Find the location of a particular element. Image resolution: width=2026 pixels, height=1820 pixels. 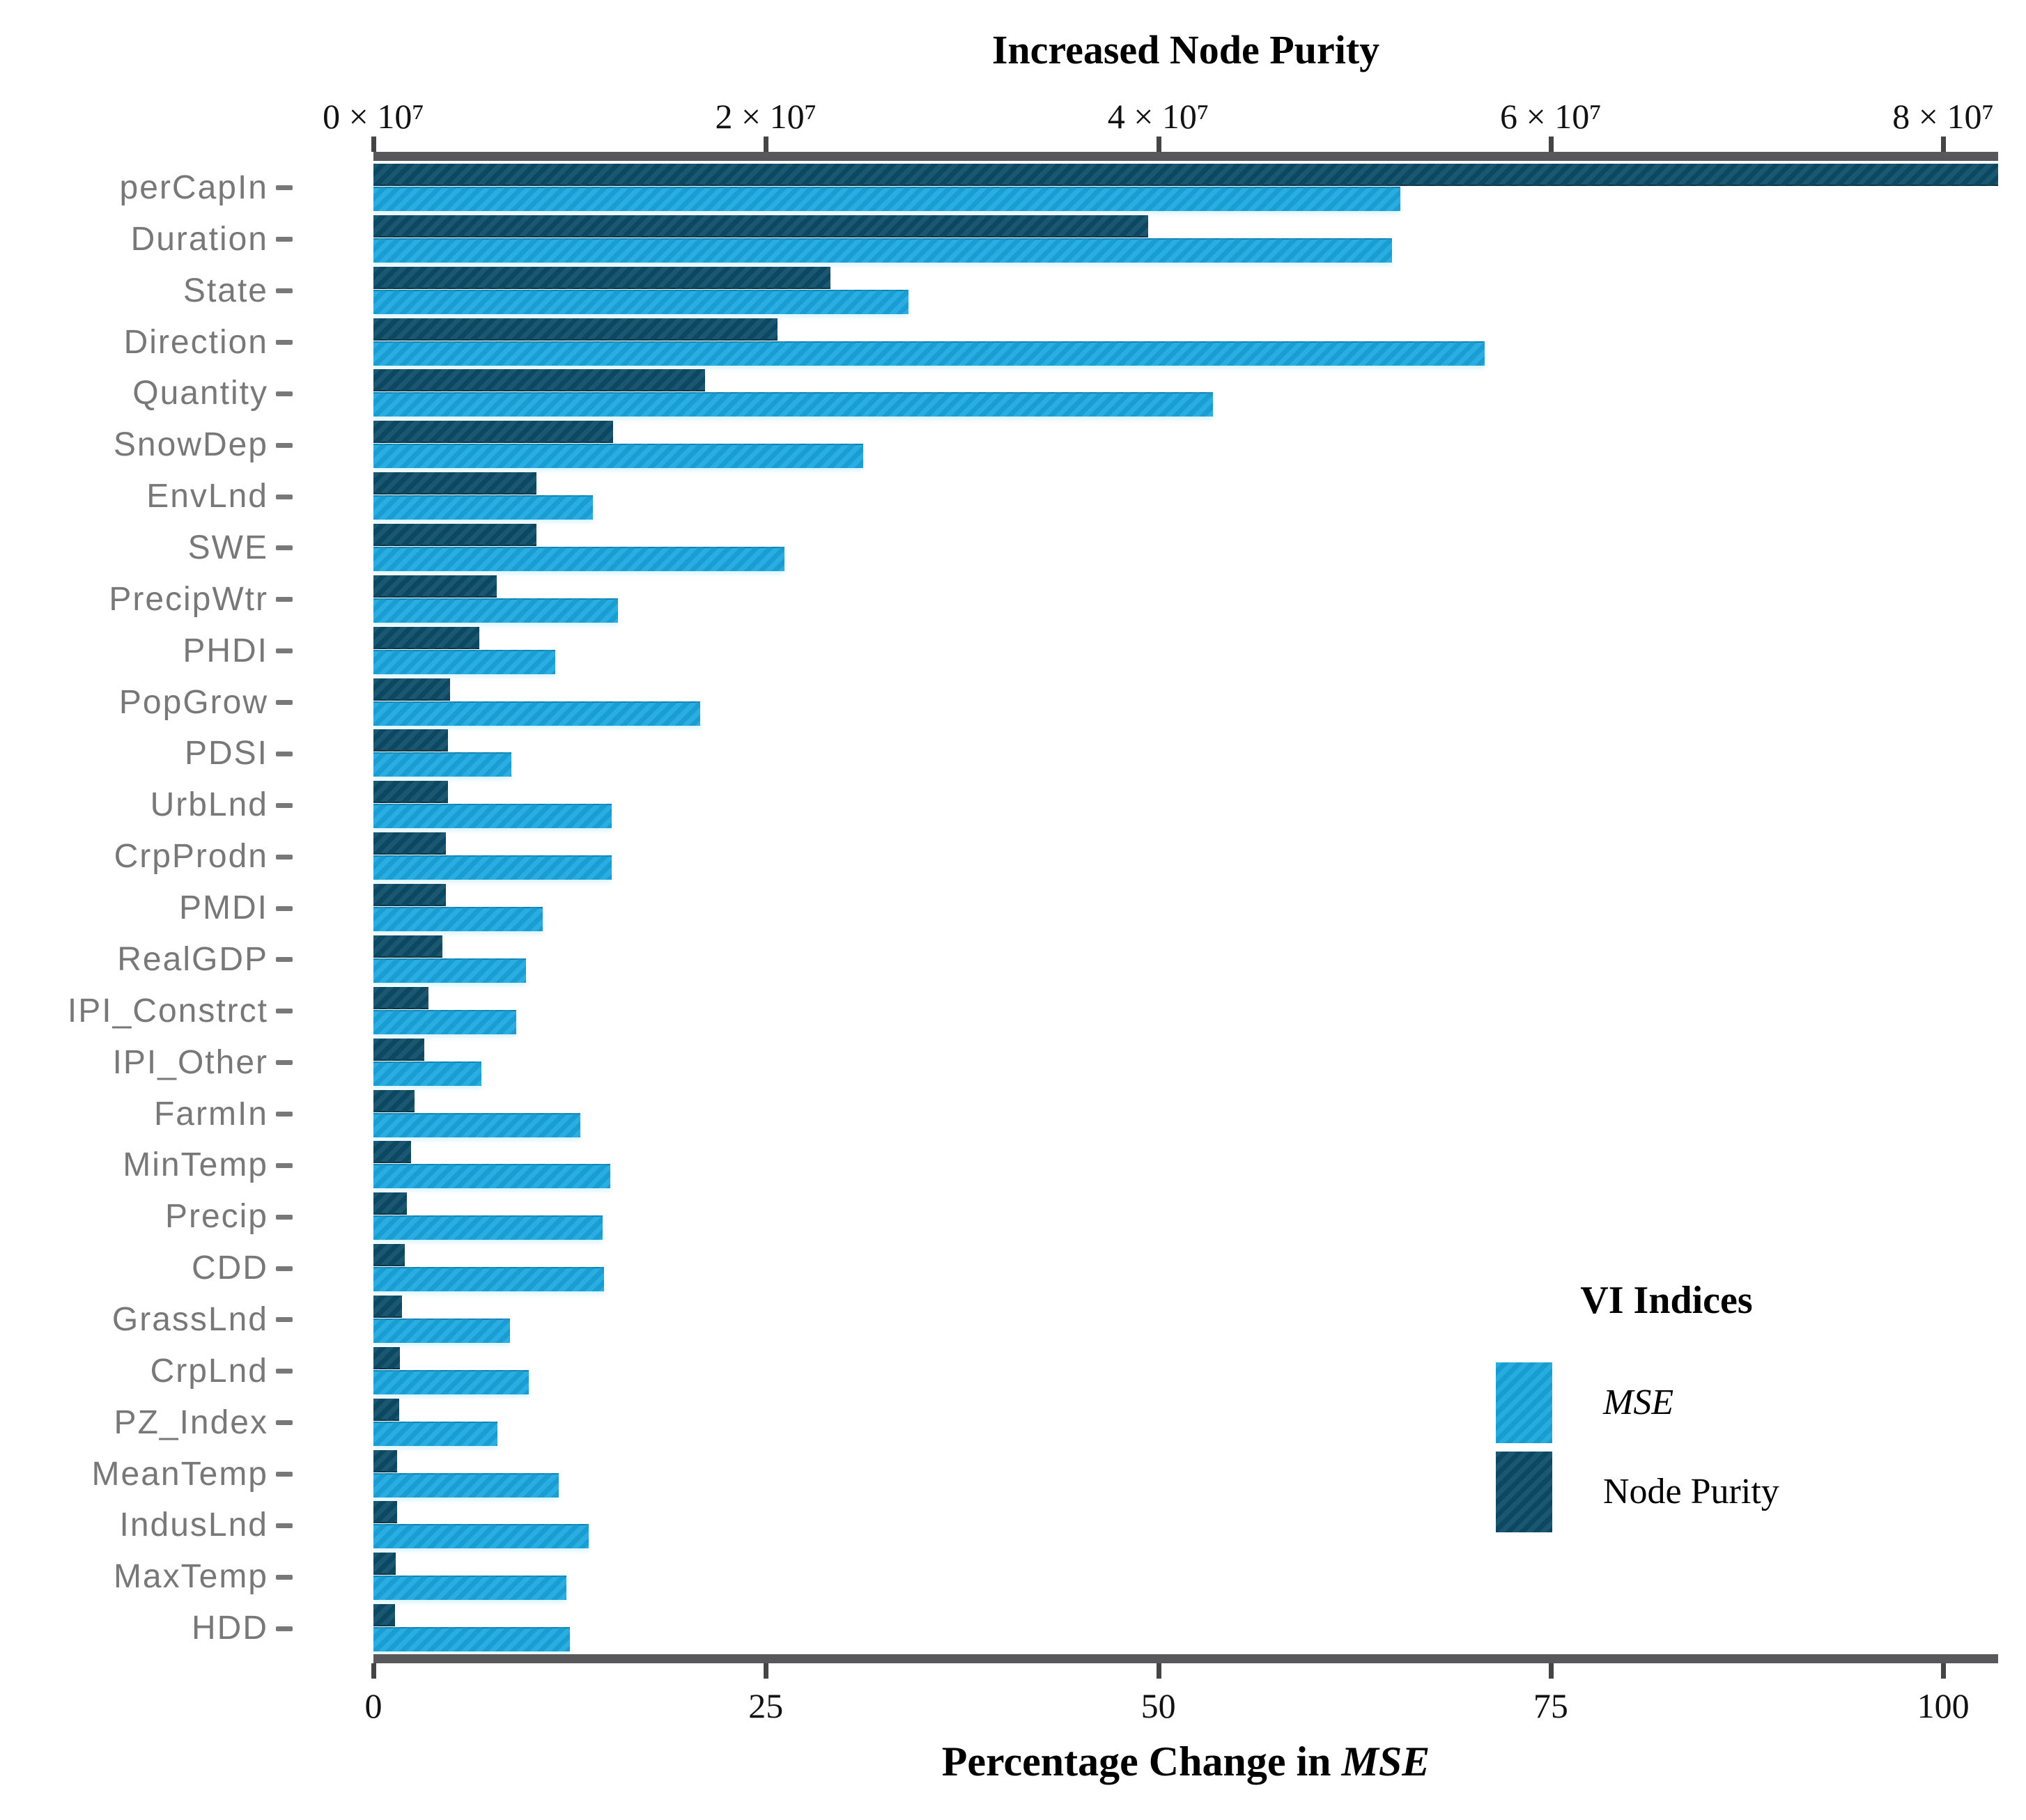

category-label: Precip is located at coordinates (216, 1217).